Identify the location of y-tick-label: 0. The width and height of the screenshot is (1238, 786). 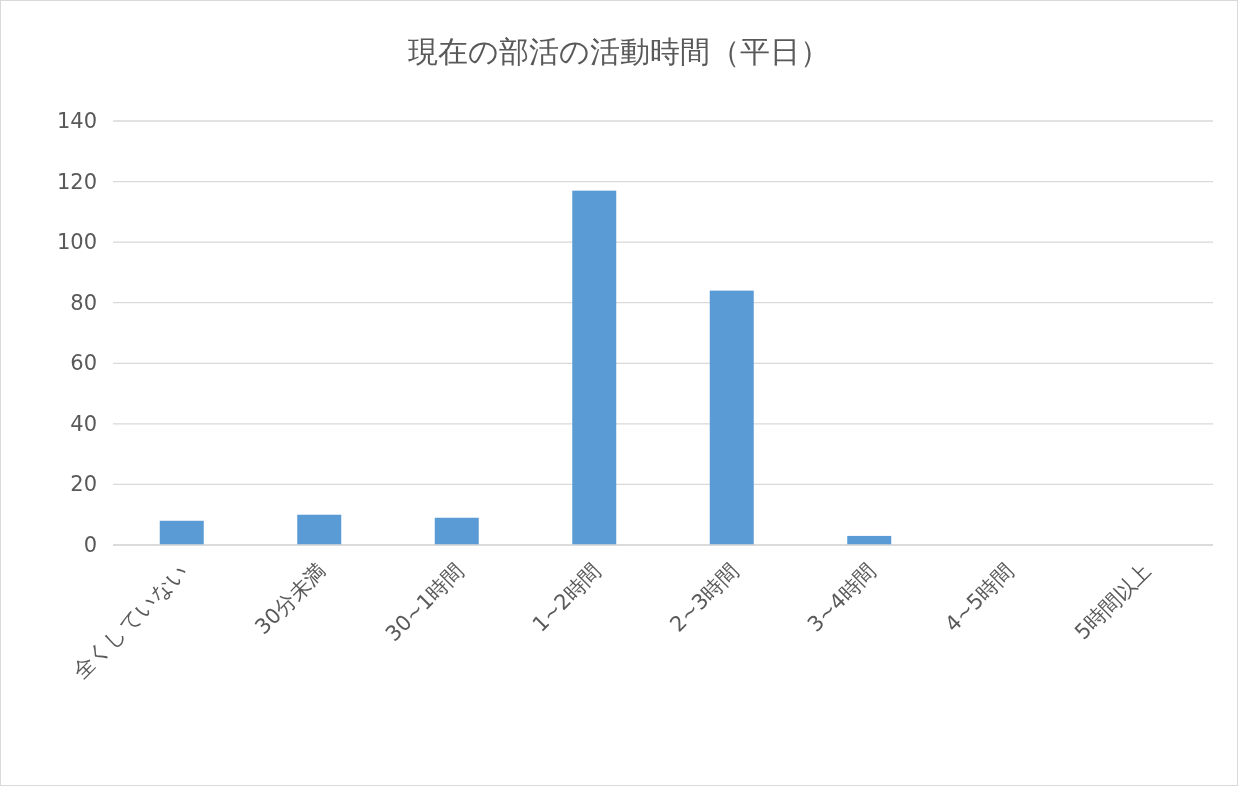
(90, 545).